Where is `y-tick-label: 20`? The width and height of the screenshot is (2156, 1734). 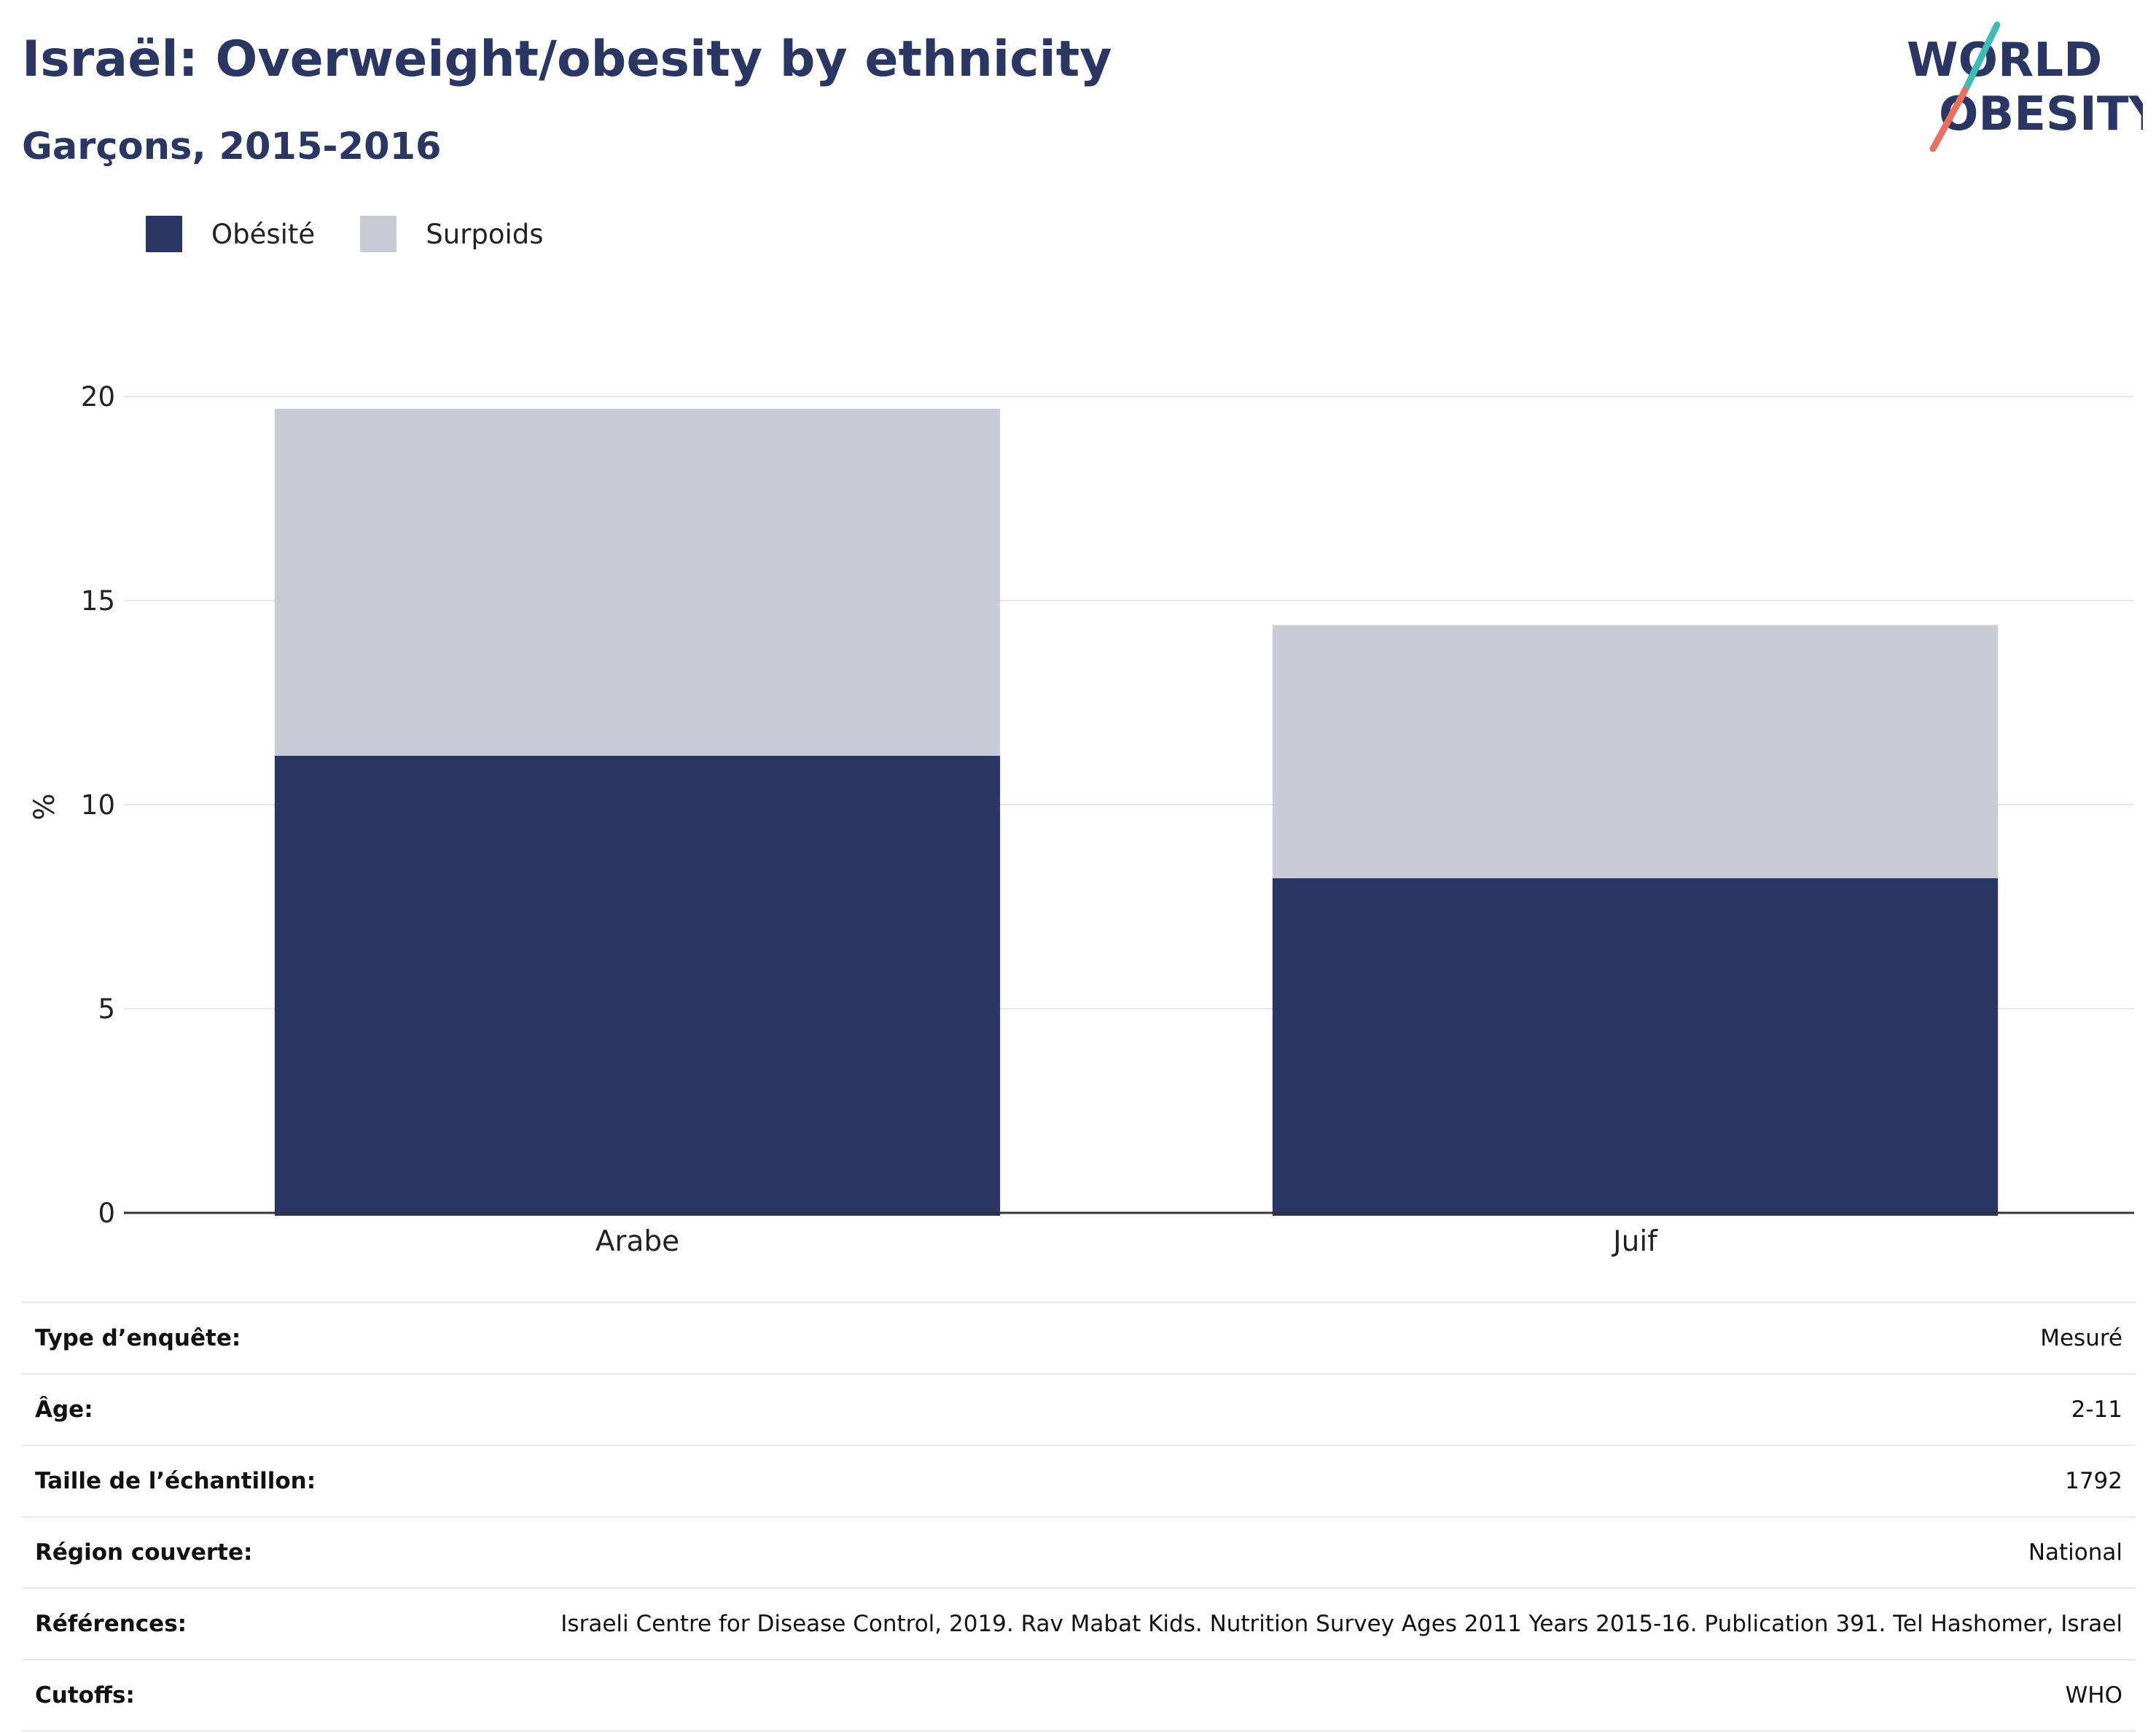 y-tick-label: 20 is located at coordinates (98, 397).